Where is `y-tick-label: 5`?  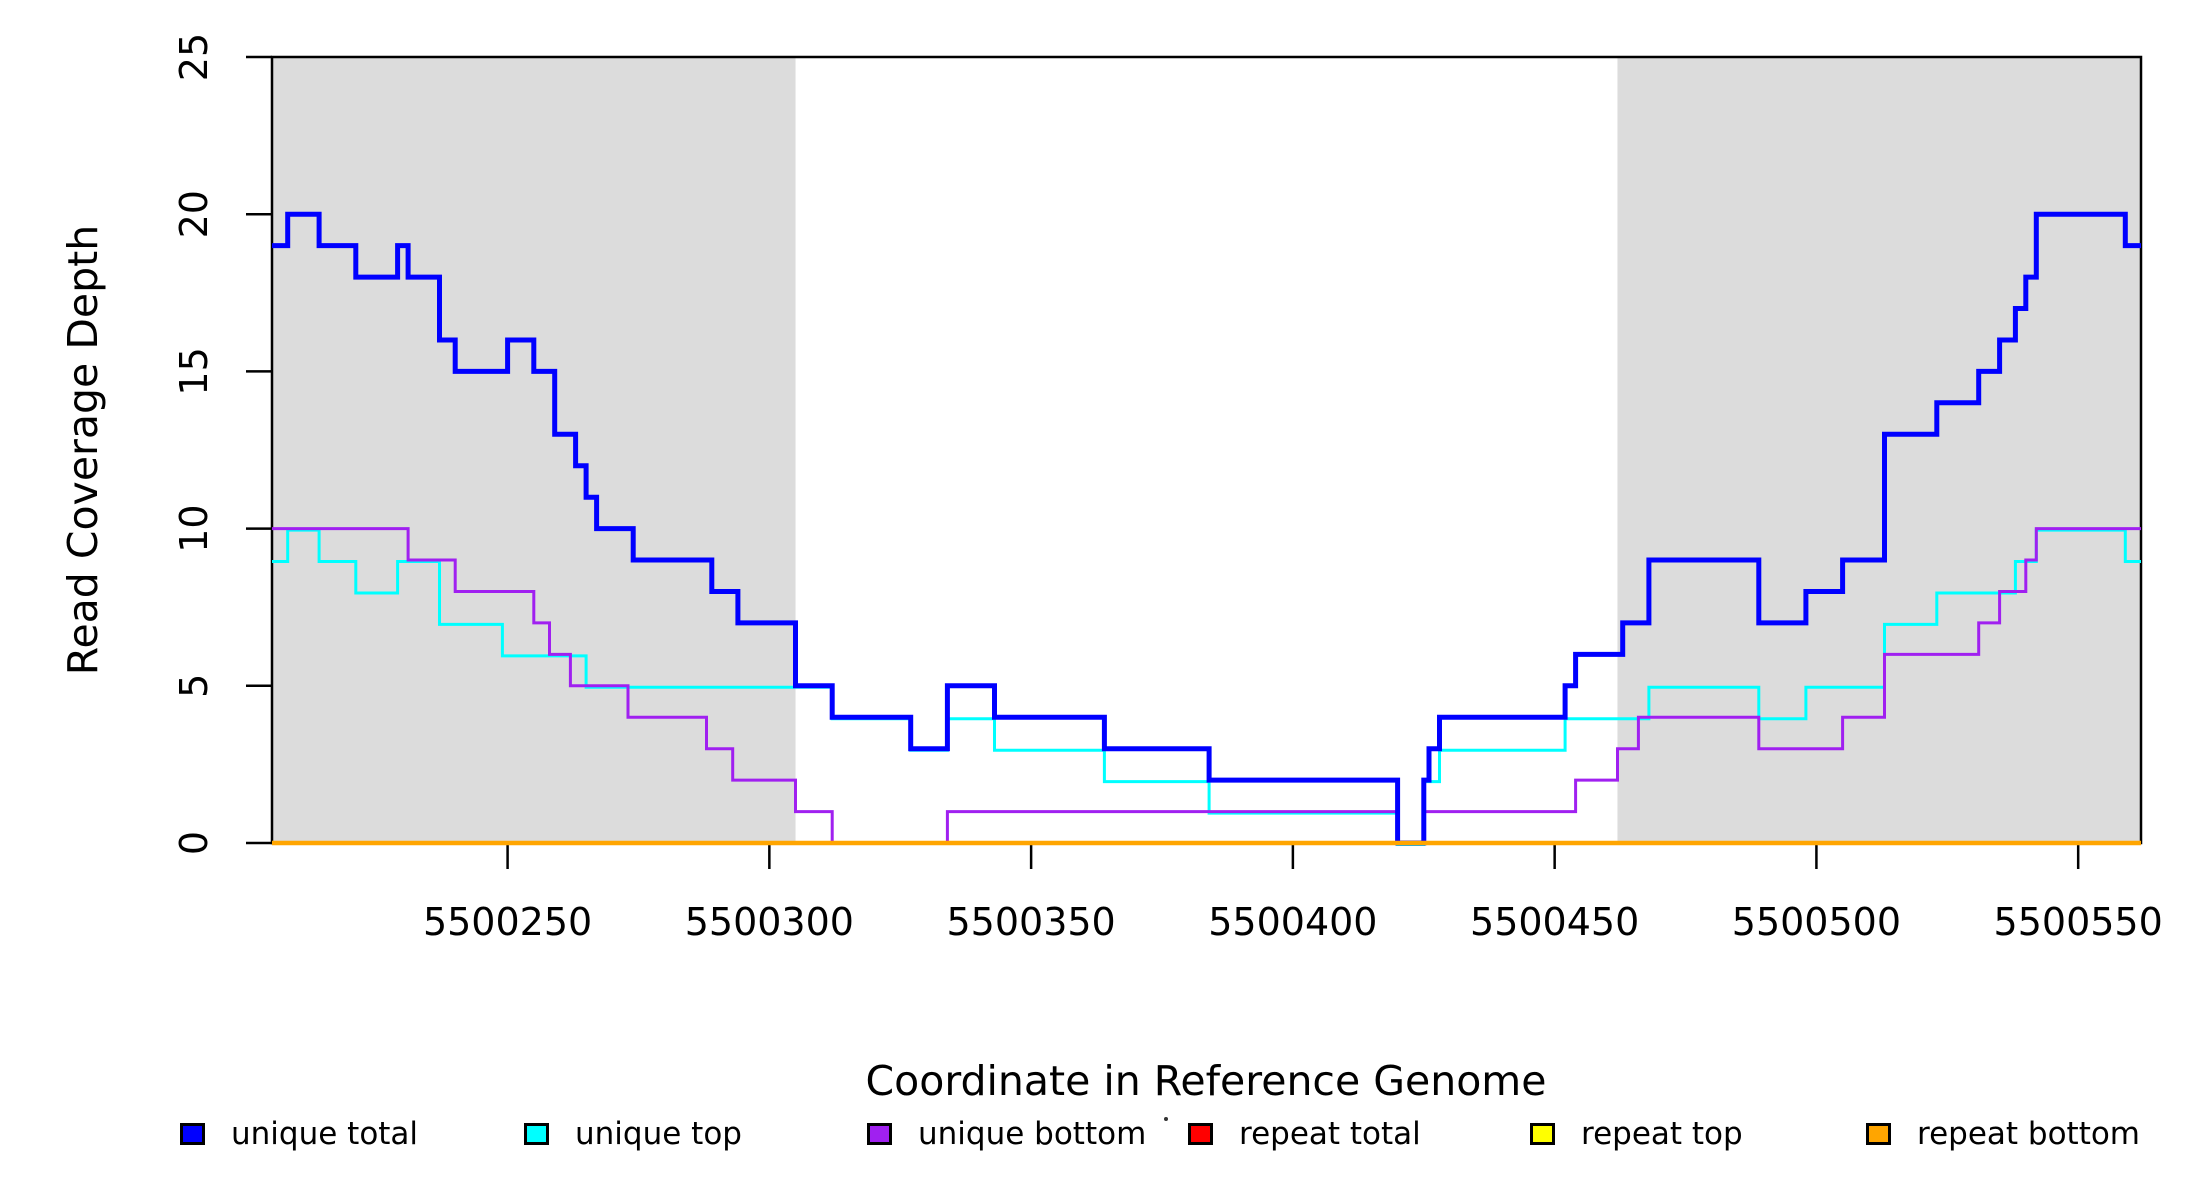
y-tick-label: 5 is located at coordinates (194, 686).